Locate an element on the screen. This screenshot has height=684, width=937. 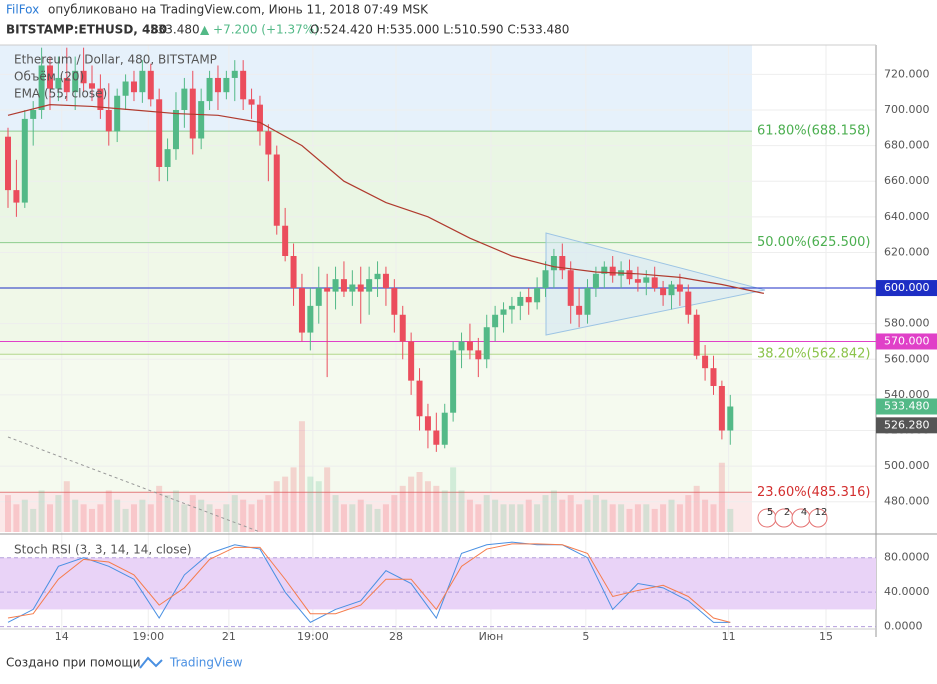
fib-label: 50.00%(625.500) is located at coordinates (813, 242).